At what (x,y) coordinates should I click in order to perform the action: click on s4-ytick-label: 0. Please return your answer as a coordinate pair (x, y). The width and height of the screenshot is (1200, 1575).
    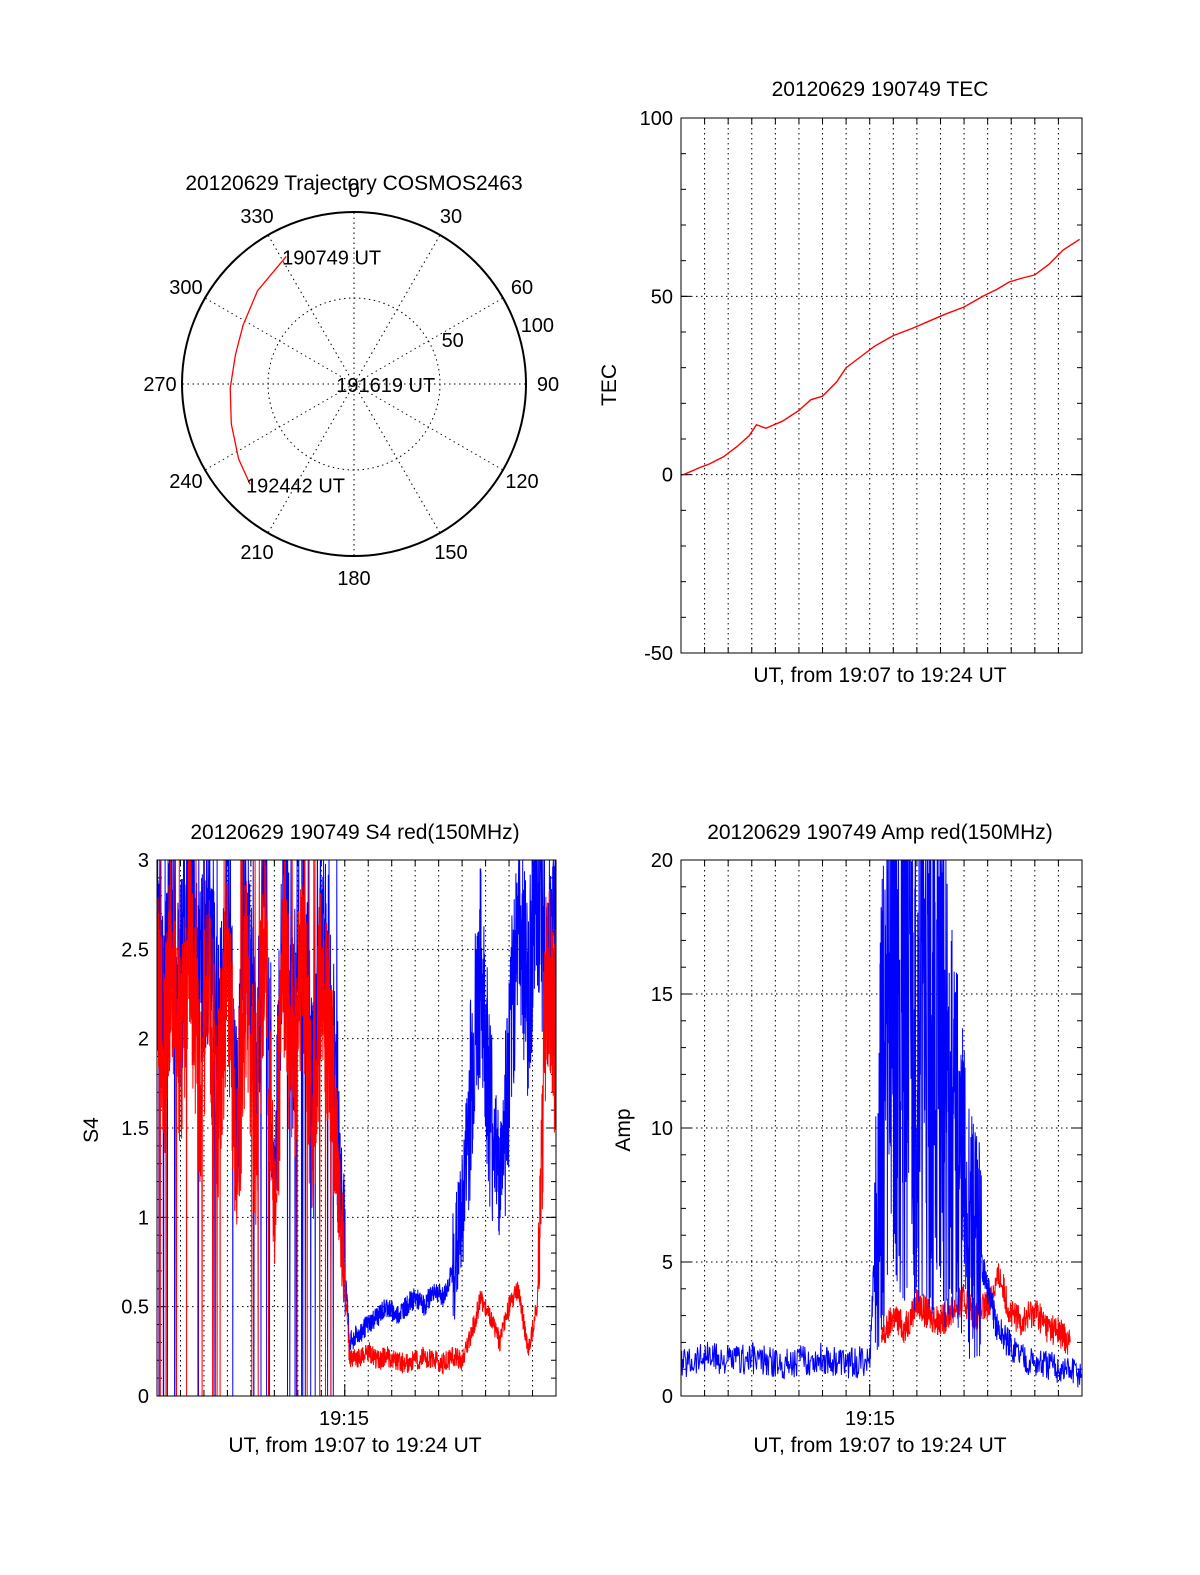
    Looking at the image, I should click on (143, 1397).